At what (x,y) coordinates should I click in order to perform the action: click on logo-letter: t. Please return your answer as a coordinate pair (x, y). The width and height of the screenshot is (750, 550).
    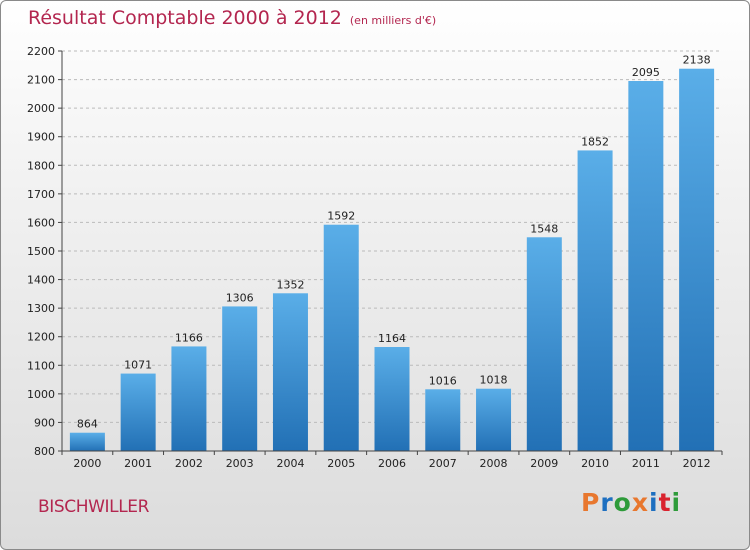
    Looking at the image, I should click on (665, 502).